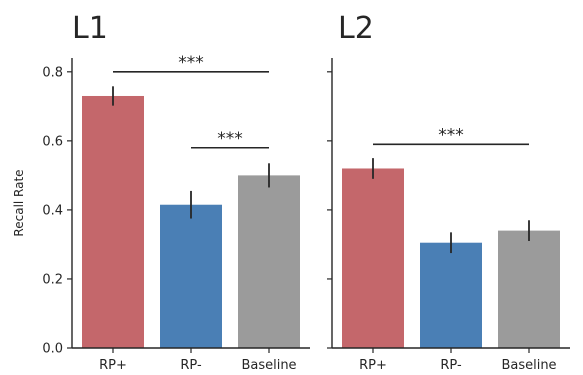  Describe the element at coordinates (52, 72) in the screenshot. I see `y-tick-label: 0.8` at that location.